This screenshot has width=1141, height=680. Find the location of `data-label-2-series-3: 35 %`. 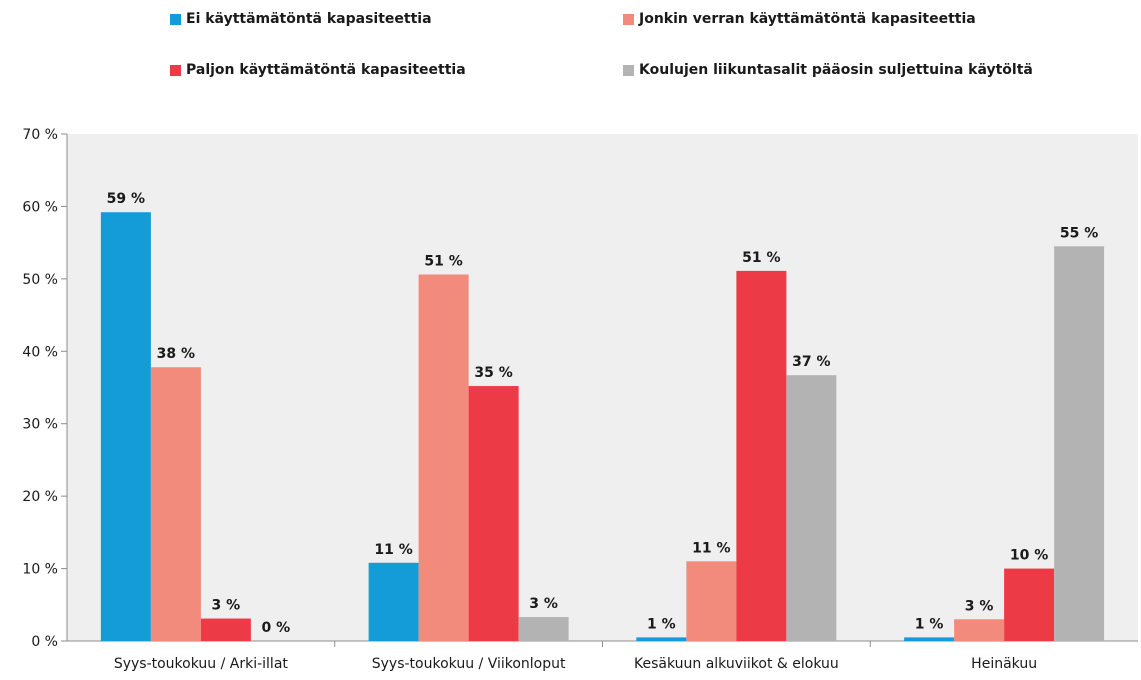

data-label-2-series-3: 35 % is located at coordinates (493, 373).